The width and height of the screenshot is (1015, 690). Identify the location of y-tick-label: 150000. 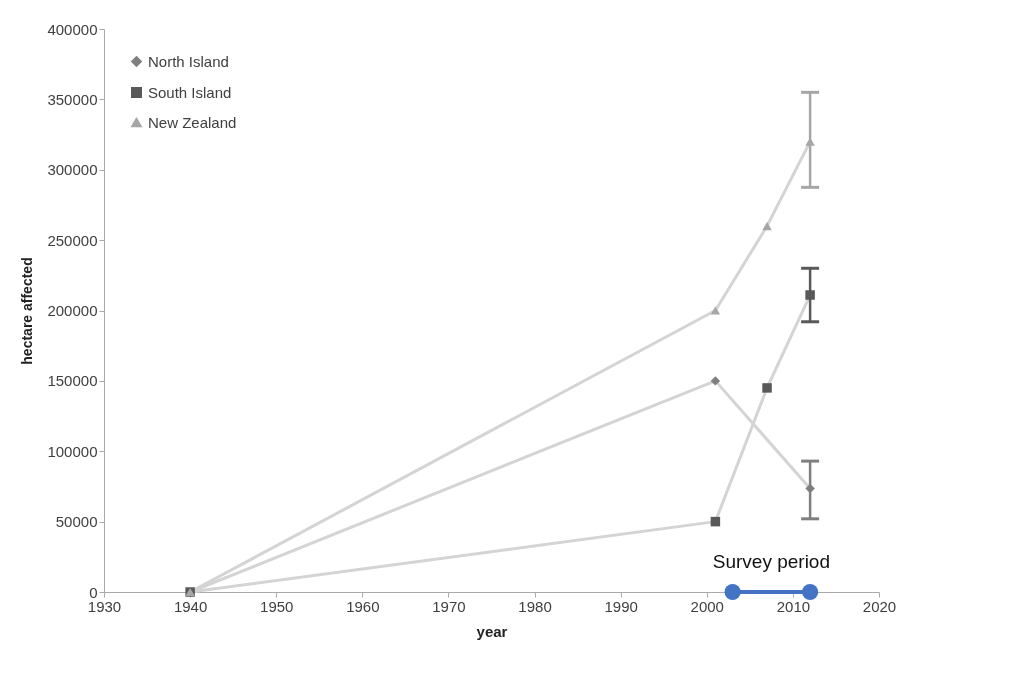
(72, 381).